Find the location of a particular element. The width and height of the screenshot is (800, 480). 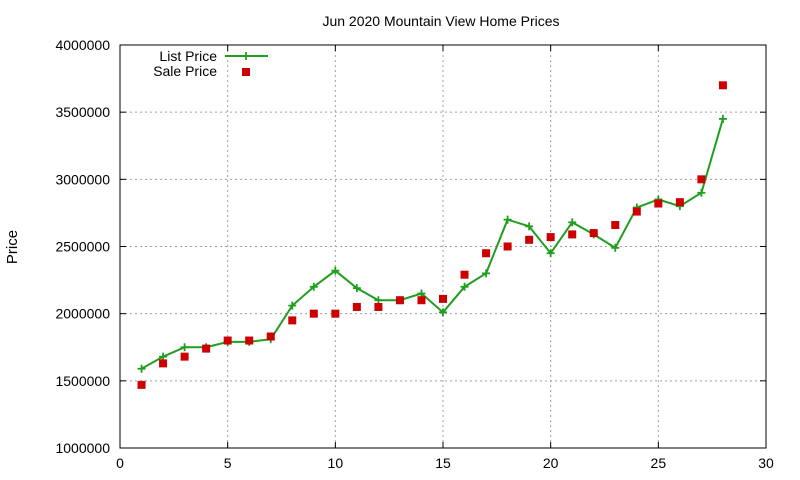

legend-swatch-sale-price is located at coordinates (246, 72).